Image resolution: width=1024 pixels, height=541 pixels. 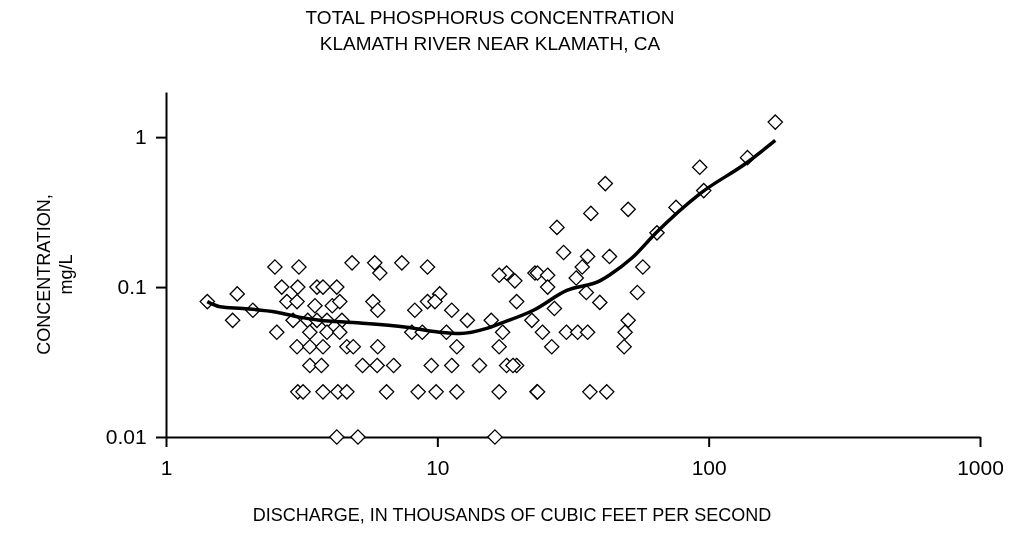 What do you see at coordinates (490, 43) in the screenshot?
I see `chart-subtitle: KLAMATH RIVER NEAR KLAMATH, CA` at bounding box center [490, 43].